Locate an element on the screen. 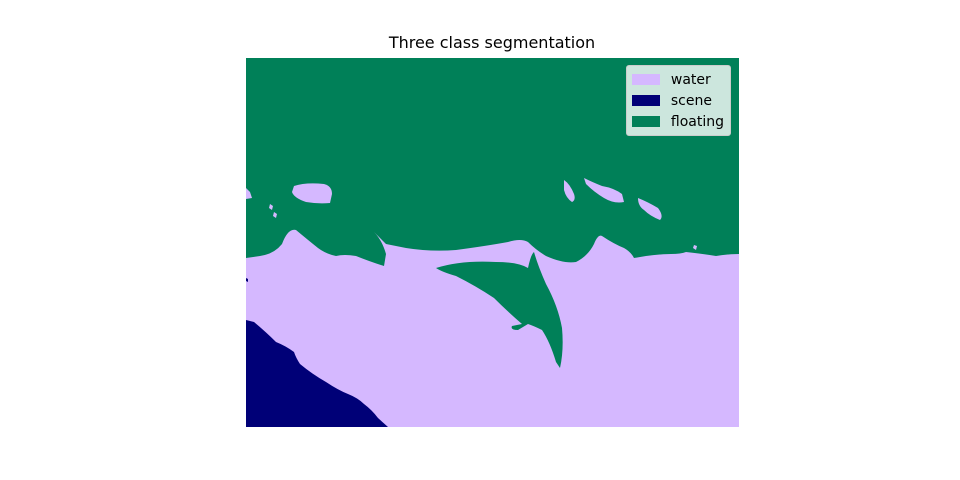 This screenshot has width=960, height=480. scene-sliver is located at coordinates (247, 280).